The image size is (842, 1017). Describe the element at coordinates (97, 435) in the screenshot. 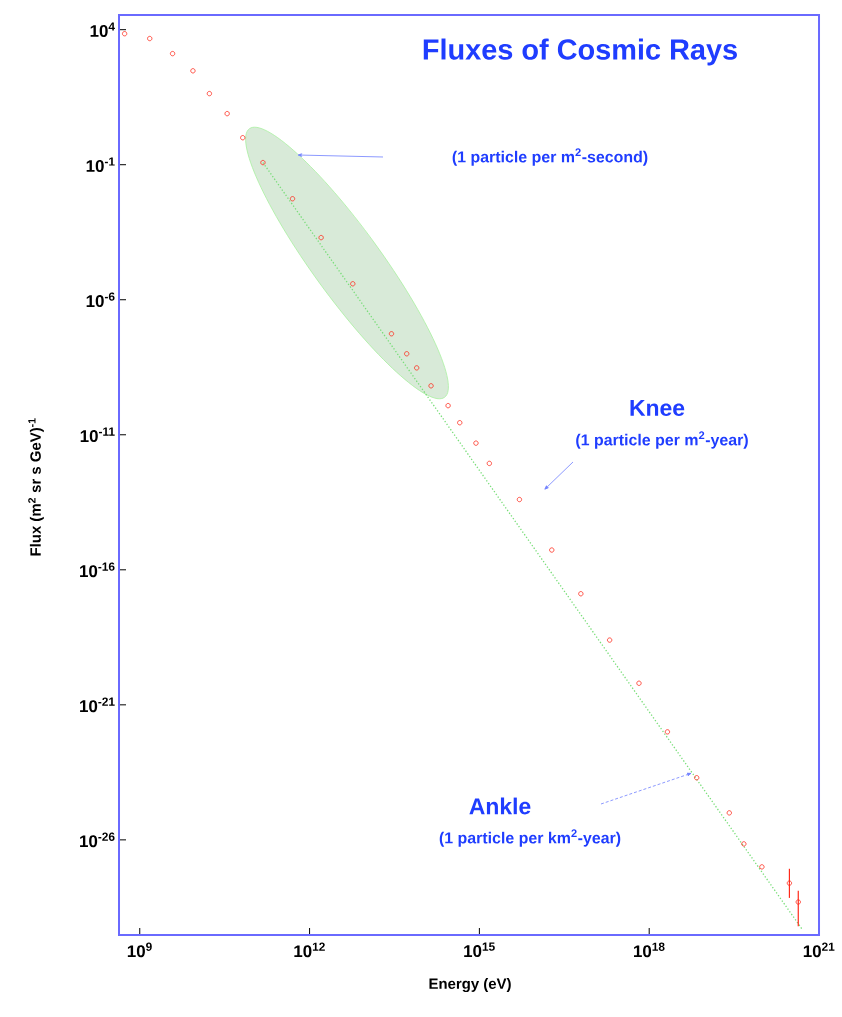

I see `y-tick-label: 10$^{-11}$` at that location.